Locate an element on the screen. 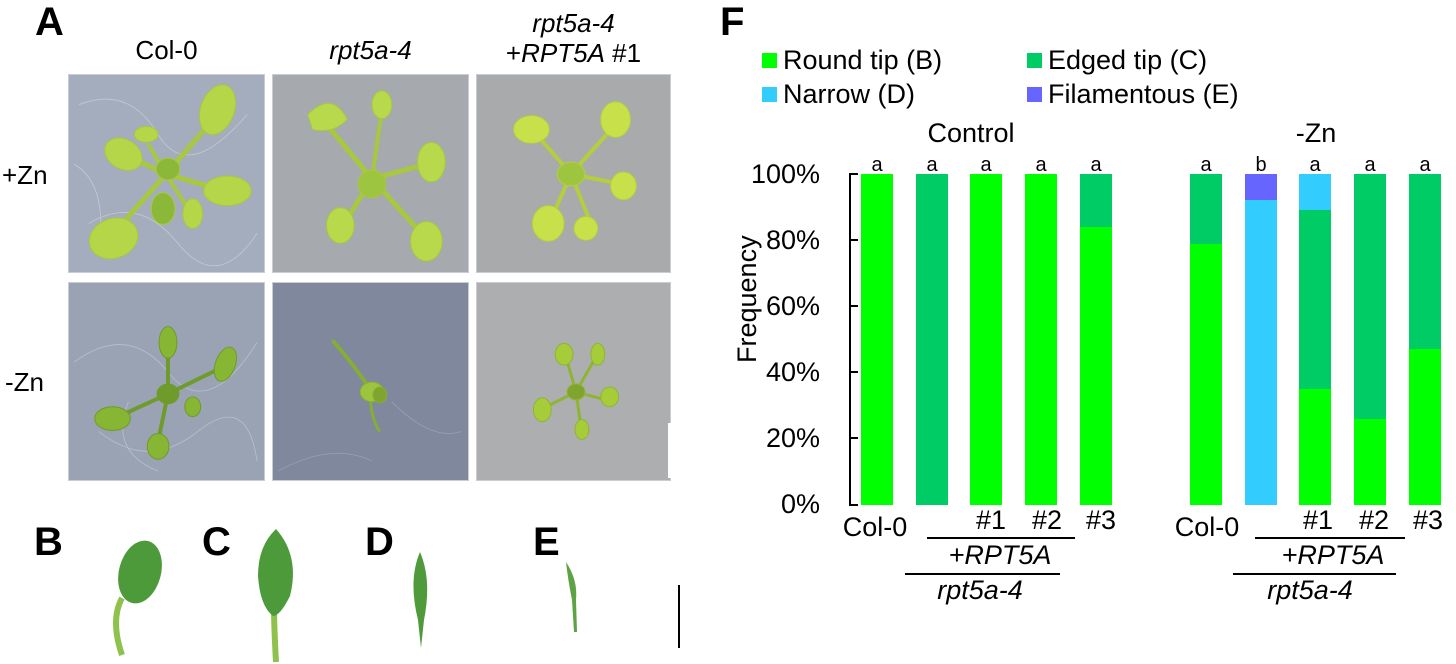  legend-label: Edged tip (C) is located at coordinates (1128, 60).